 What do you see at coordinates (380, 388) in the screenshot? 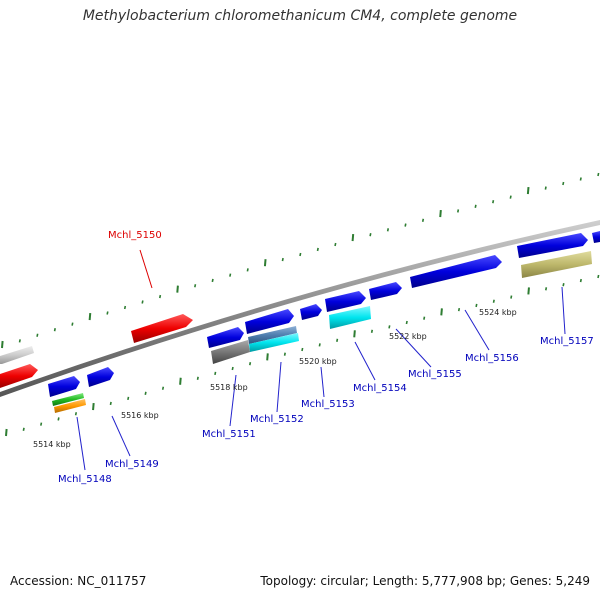
I see `gene-label-mchl-5154: Mchl_5154` at bounding box center [380, 388].